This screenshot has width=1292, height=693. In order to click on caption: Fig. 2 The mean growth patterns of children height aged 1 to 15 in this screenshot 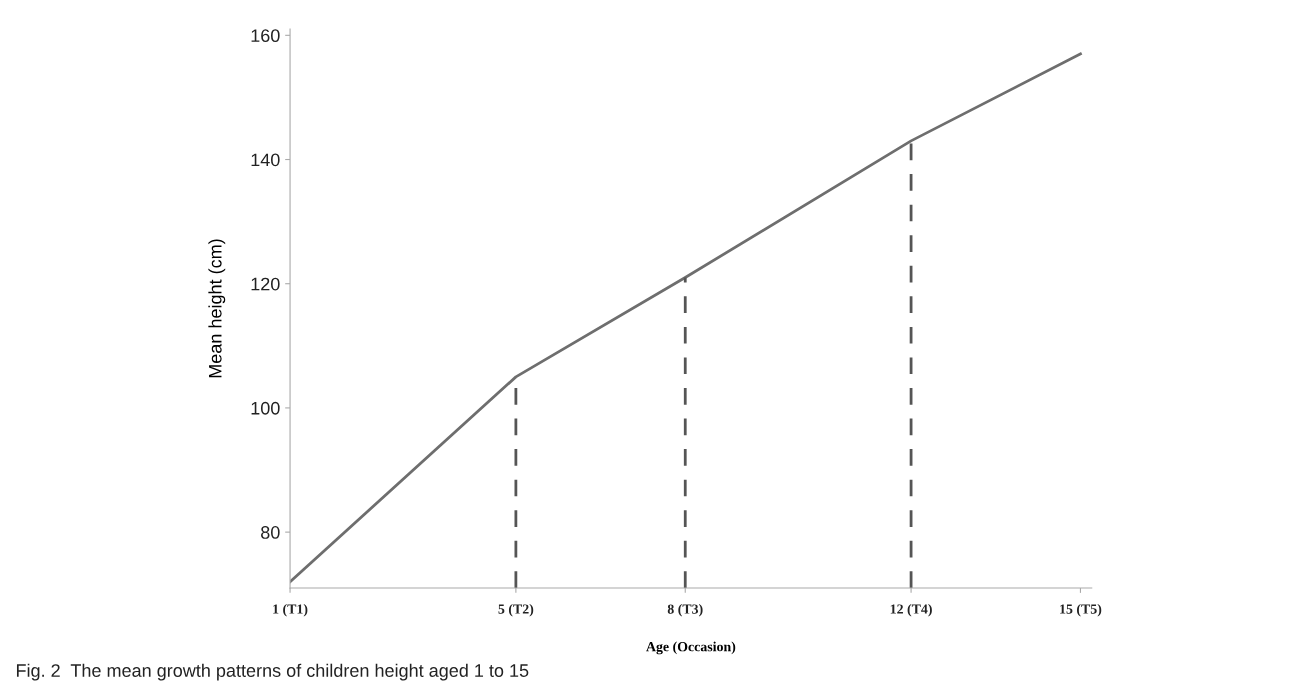, I will do `click(272, 672)`.